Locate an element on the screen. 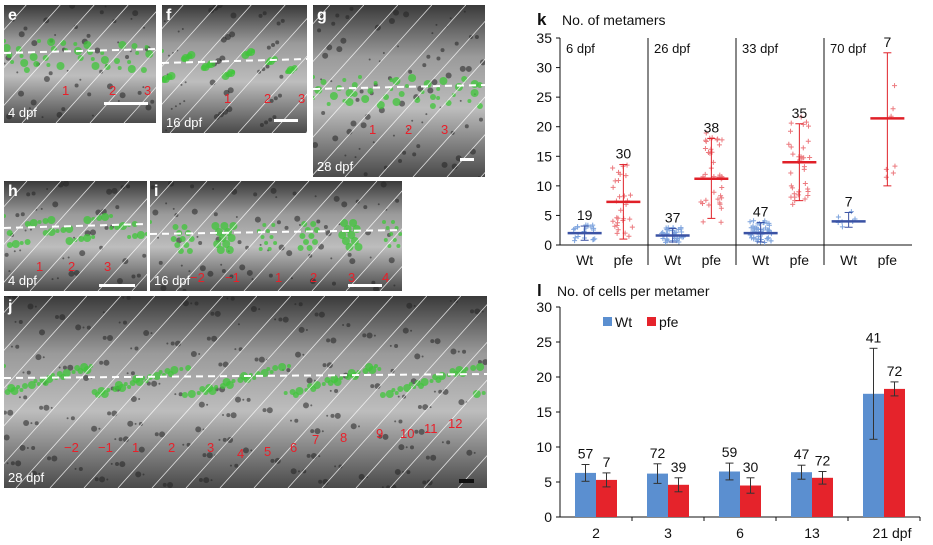 This screenshot has width=933, height=545. chart-l-letter: l is located at coordinates (539, 290).